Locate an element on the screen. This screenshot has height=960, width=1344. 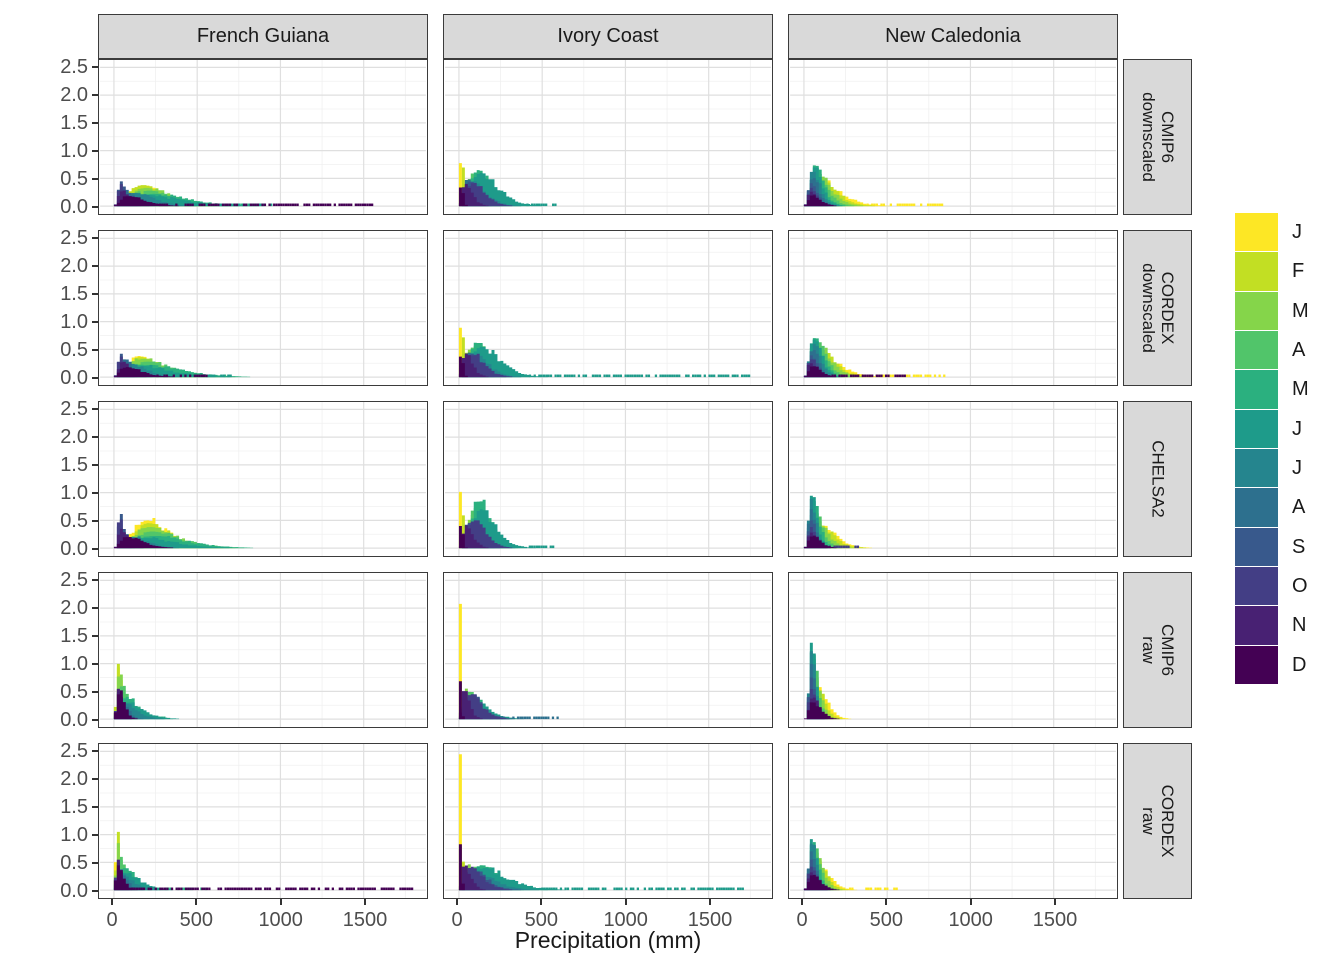
x-axis-tick-label: 0 is located at coordinates (802, 920).